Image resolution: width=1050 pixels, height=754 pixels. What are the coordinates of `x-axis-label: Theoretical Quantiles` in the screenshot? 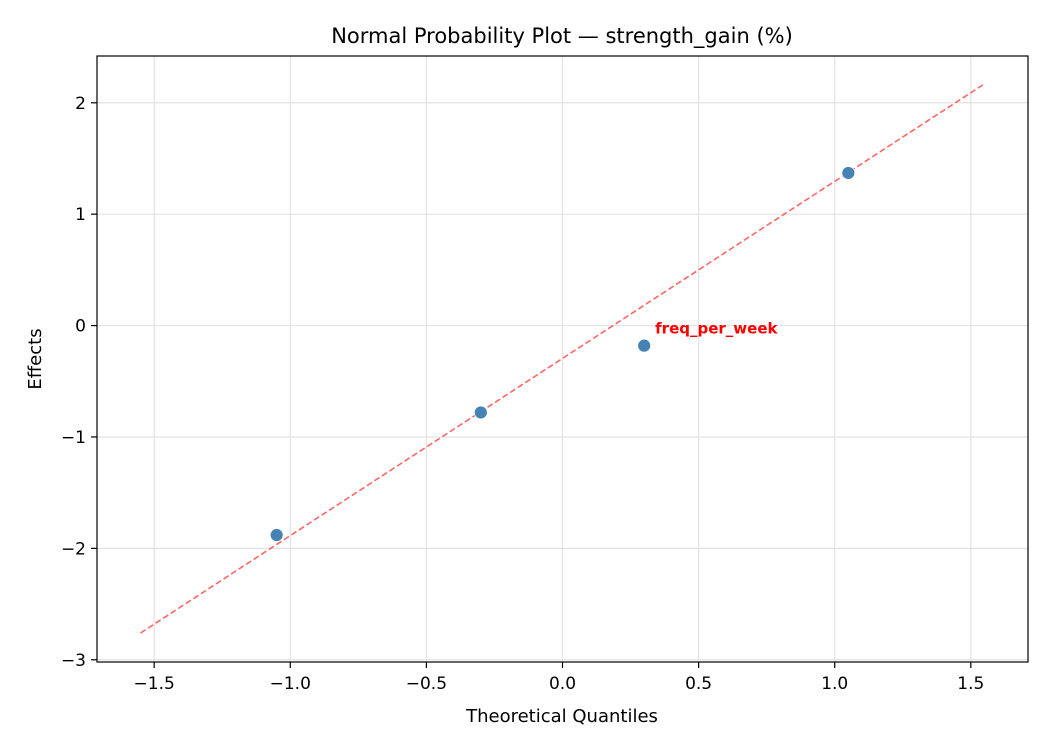 It's located at (561, 716).